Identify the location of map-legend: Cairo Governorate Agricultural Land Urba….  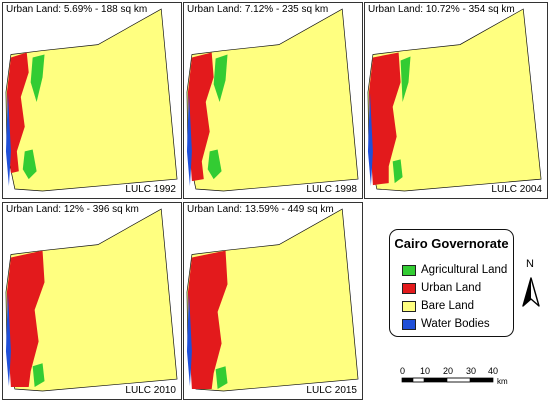
(451, 283).